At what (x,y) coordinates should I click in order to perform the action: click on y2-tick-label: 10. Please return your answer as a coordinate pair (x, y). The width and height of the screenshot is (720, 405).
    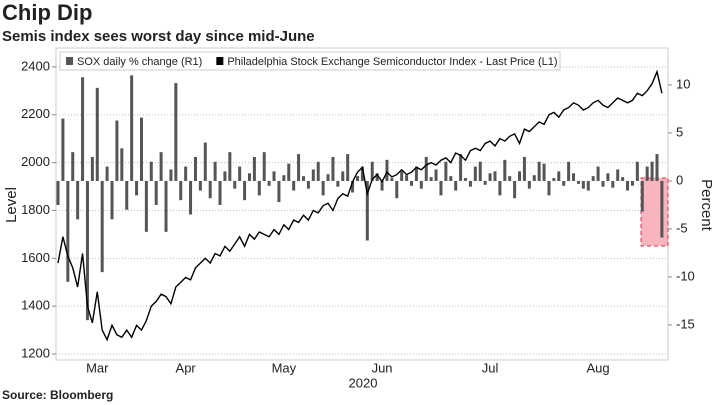
    Looking at the image, I should click on (683, 83).